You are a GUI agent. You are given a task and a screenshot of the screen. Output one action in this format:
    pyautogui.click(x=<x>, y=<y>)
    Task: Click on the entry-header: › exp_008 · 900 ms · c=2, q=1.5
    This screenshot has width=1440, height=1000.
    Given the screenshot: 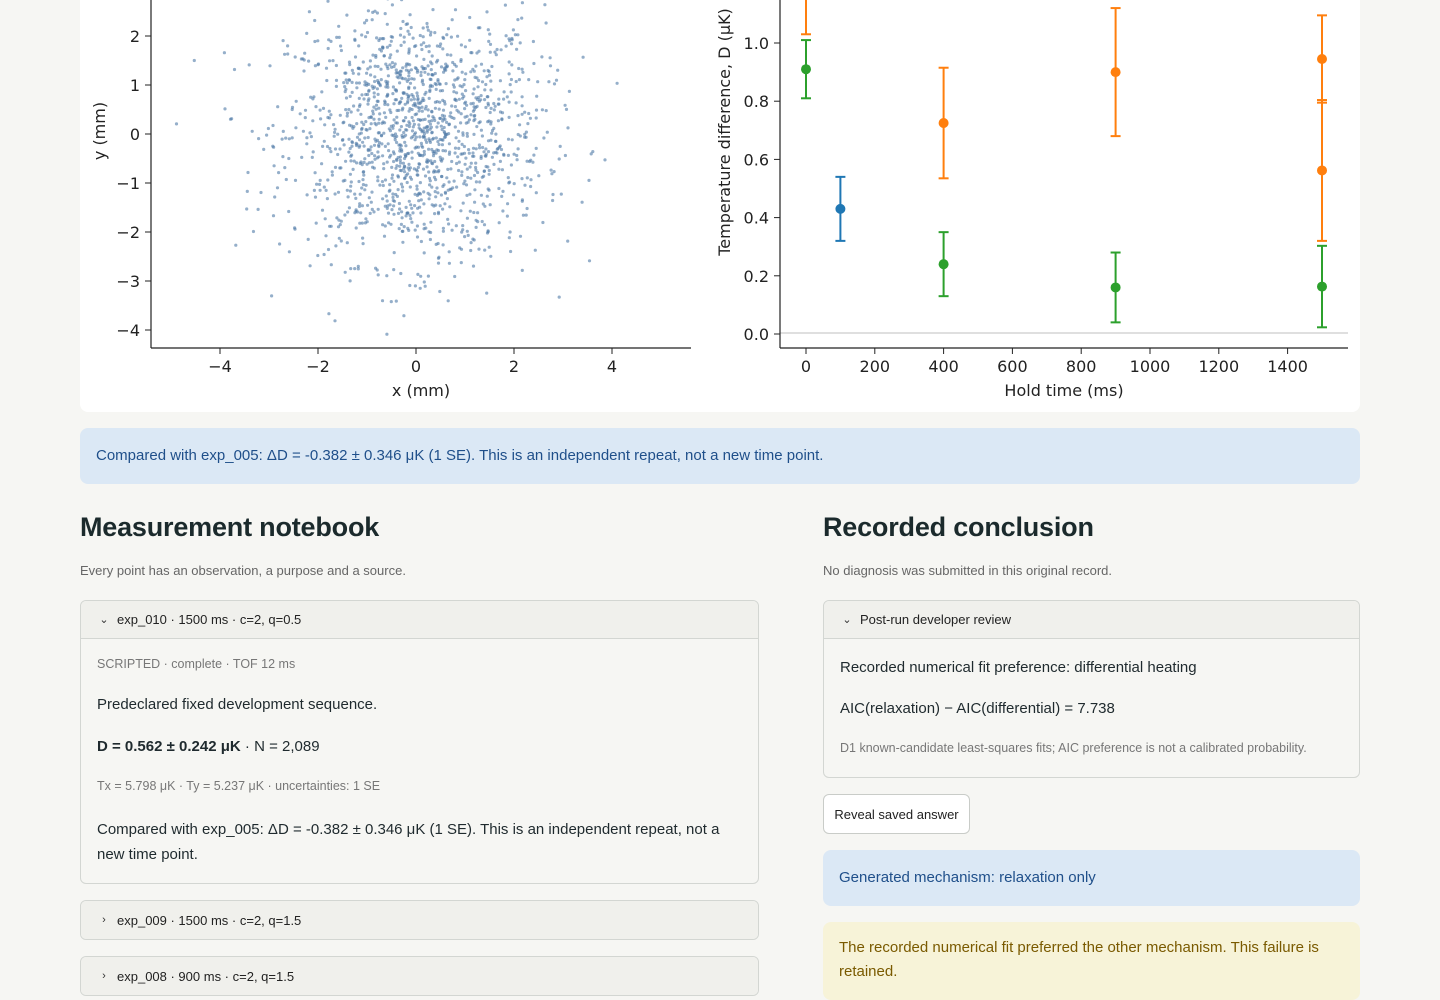 What is the action you would take?
    pyautogui.click(x=419, y=976)
    